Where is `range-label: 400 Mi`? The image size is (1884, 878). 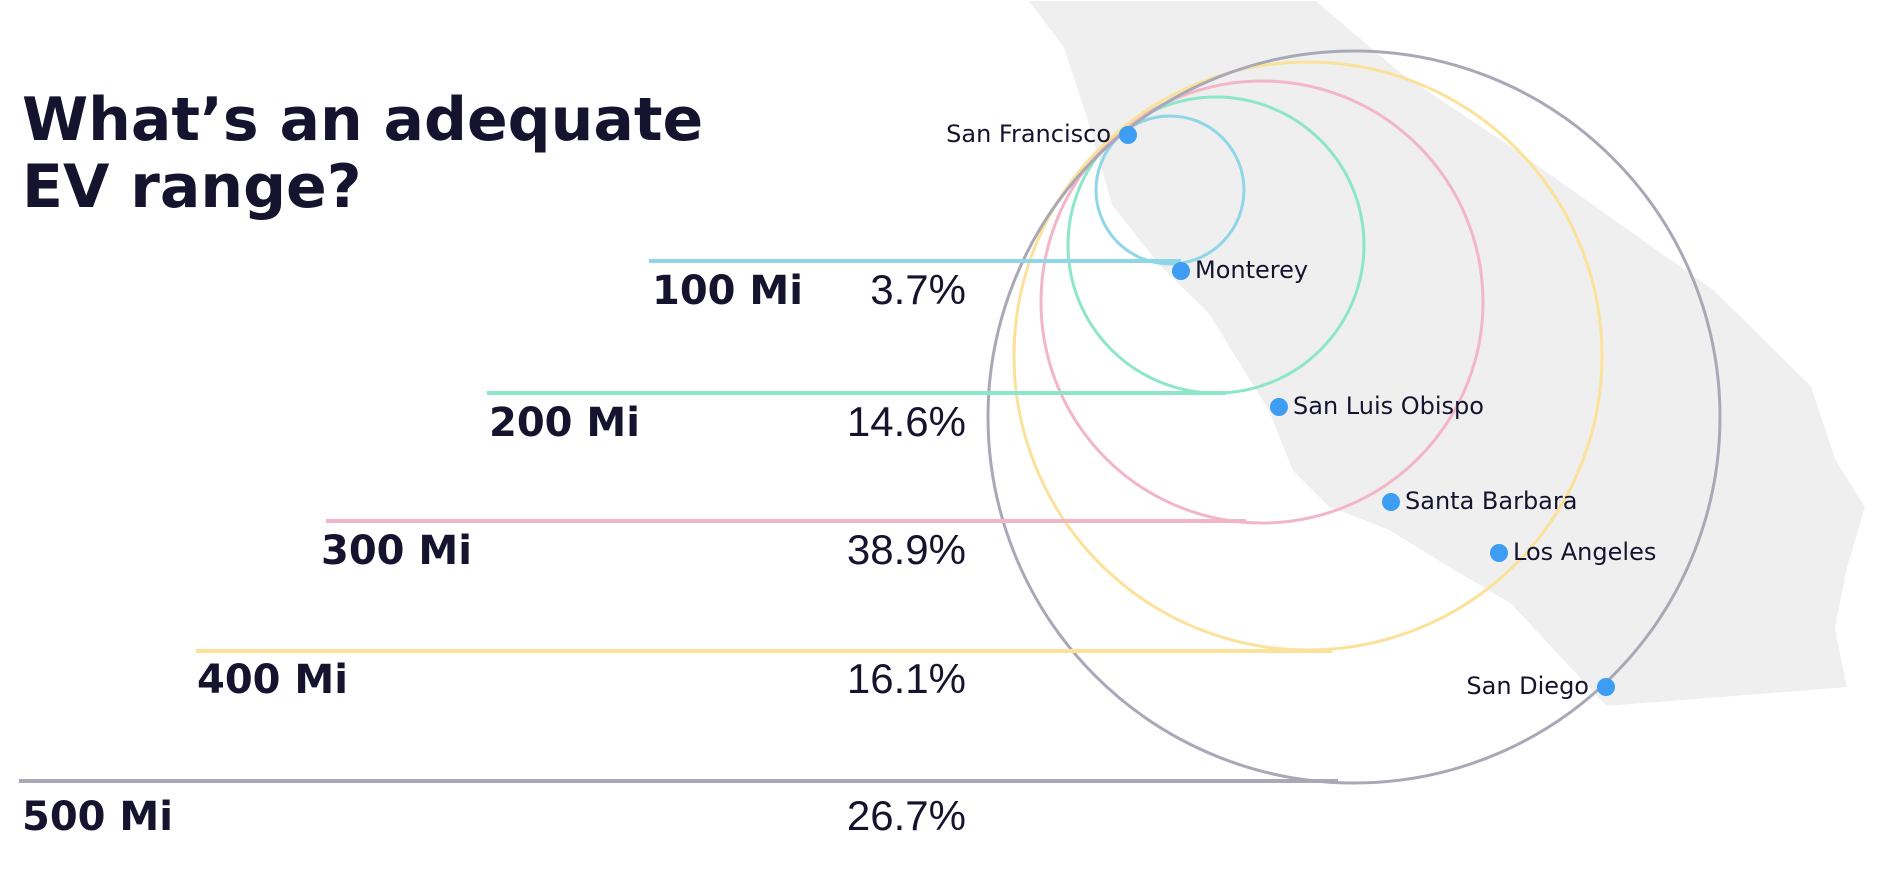 range-label: 400 Mi is located at coordinates (272, 680).